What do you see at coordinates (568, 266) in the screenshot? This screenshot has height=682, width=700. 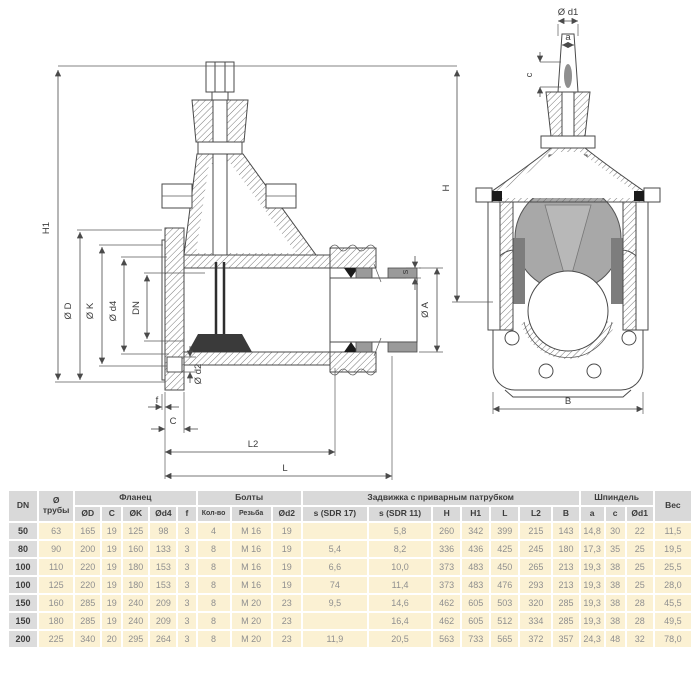 I see `body-shell` at bounding box center [568, 266].